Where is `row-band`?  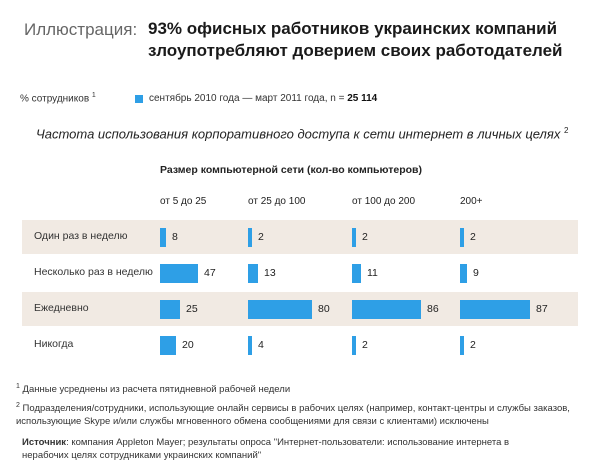
row-band is located at coordinates (300, 237).